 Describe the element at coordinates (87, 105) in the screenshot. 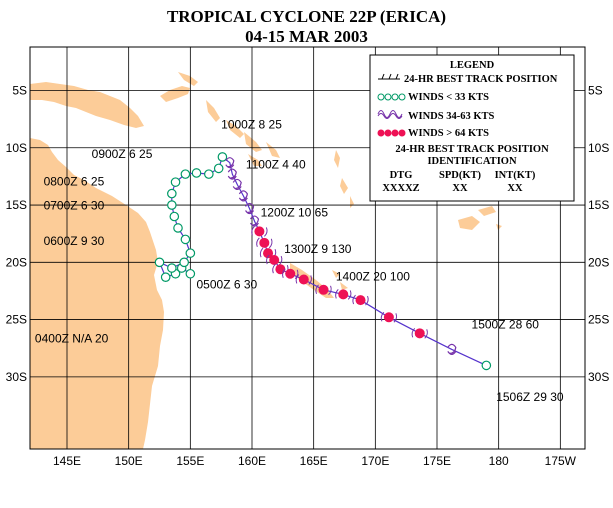

I see `new-guinea-land` at that location.